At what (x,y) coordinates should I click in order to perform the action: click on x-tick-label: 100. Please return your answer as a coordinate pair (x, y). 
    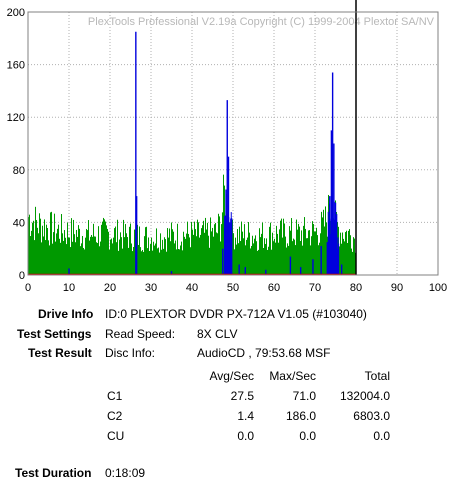
    Looking at the image, I should click on (438, 288).